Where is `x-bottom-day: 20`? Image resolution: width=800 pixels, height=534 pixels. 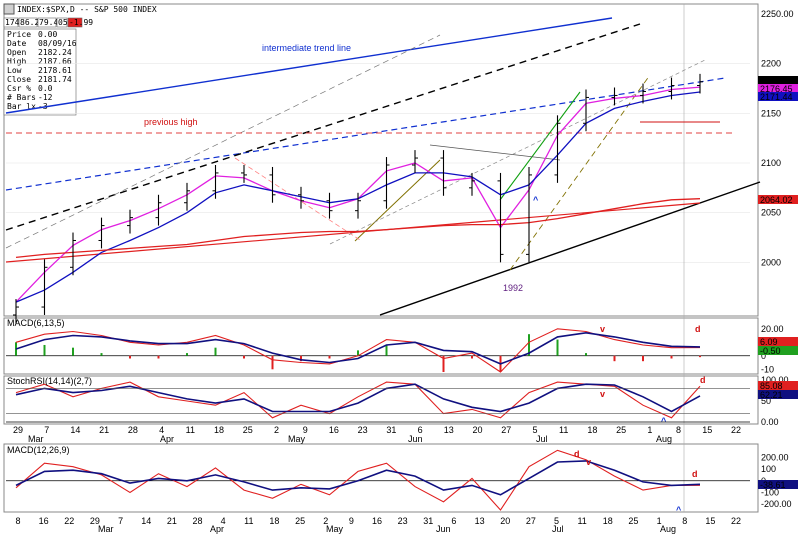
x-bottom-day: 20 is located at coordinates (505, 521).